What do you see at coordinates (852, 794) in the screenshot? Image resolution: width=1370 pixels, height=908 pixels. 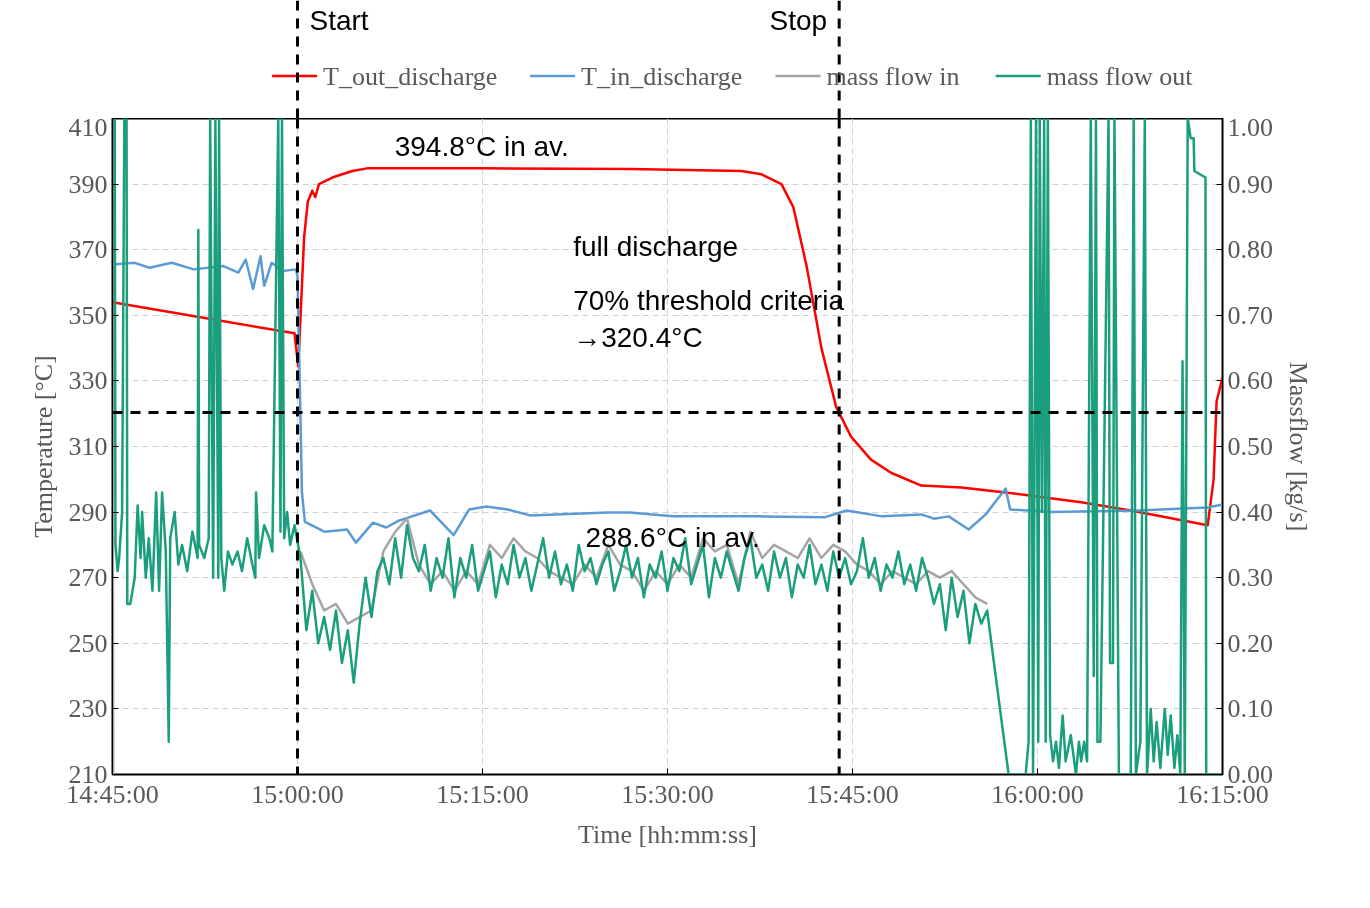 I see `x-tick-label: 15:45:00` at bounding box center [852, 794].